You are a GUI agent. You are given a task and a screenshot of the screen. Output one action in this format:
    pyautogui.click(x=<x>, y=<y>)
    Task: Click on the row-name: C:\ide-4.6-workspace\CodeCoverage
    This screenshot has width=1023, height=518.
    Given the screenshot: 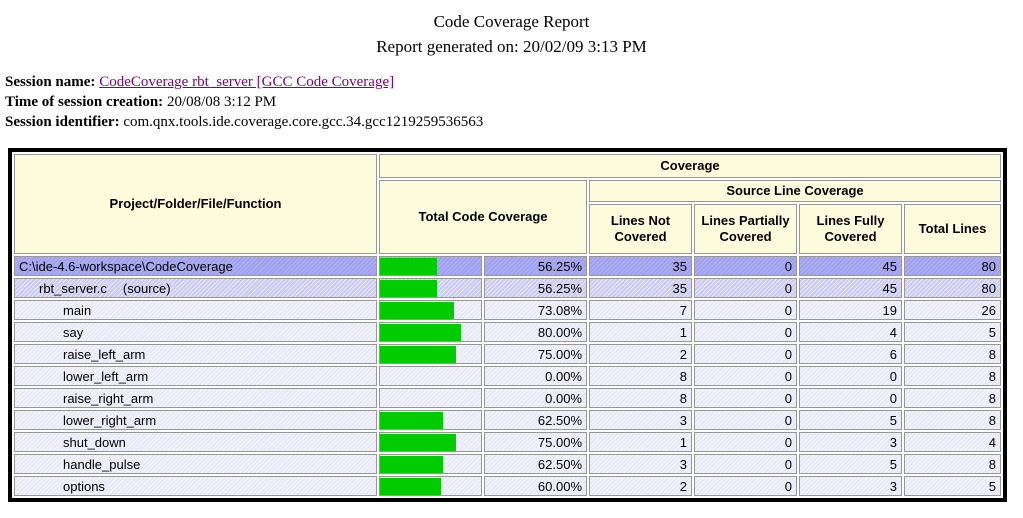 What is the action you would take?
    pyautogui.click(x=126, y=266)
    